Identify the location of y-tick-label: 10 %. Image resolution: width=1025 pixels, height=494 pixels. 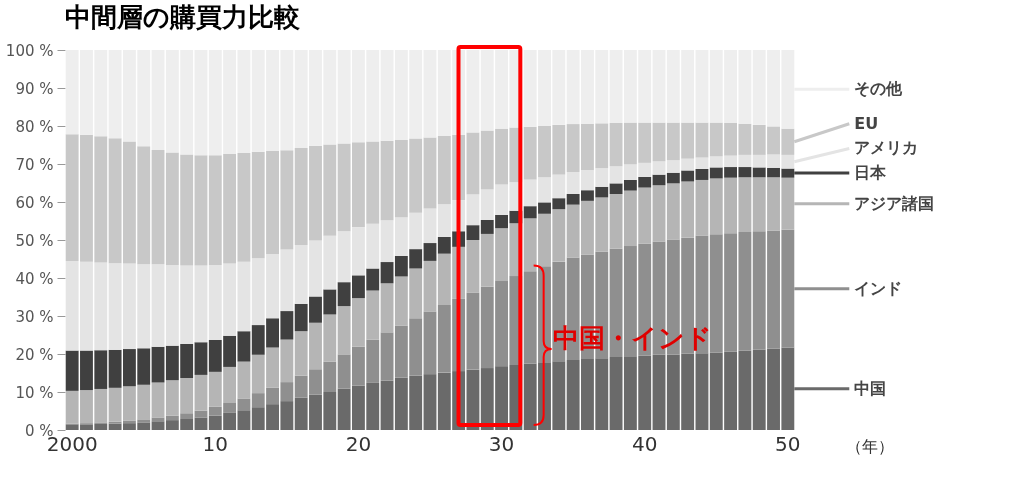
(34, 392).